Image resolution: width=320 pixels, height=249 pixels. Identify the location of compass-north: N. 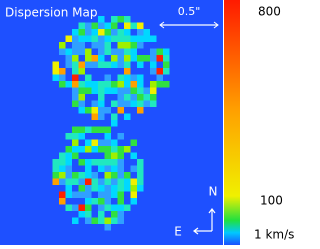
(213, 192).